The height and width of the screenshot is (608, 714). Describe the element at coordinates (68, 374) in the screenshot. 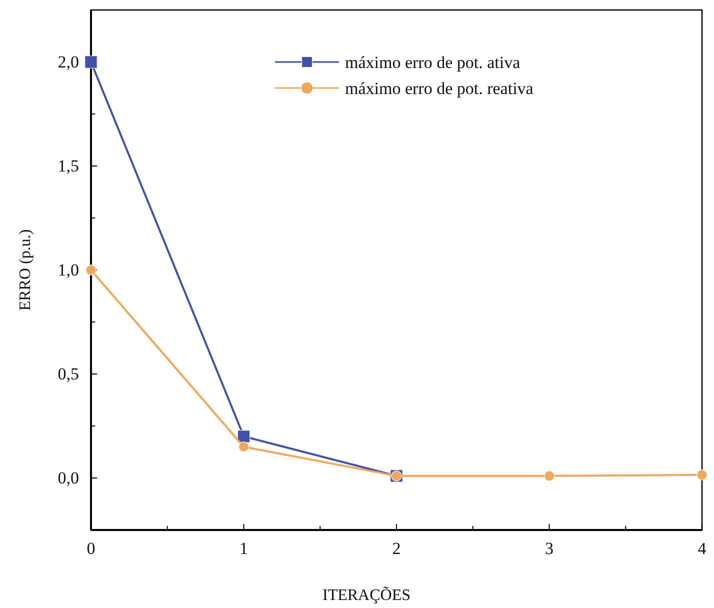

I see `y-tick-label: 0,5` at that location.